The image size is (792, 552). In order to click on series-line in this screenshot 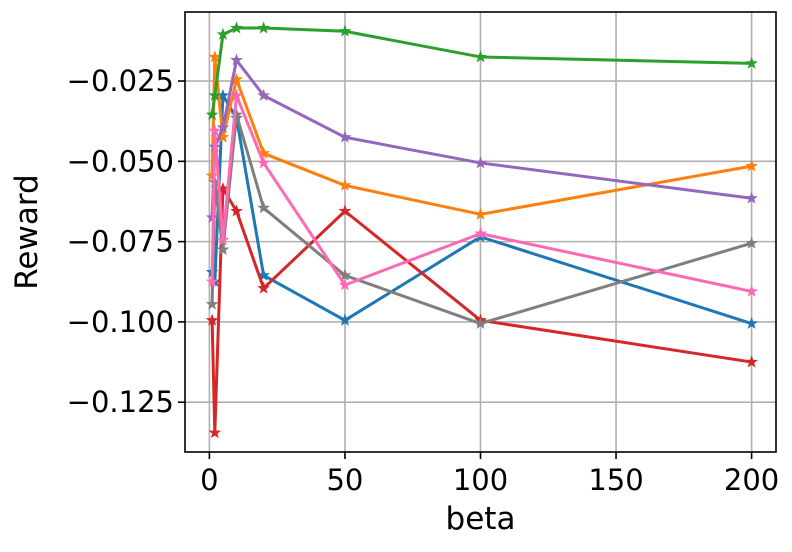, I will do `click(482, 71)`.